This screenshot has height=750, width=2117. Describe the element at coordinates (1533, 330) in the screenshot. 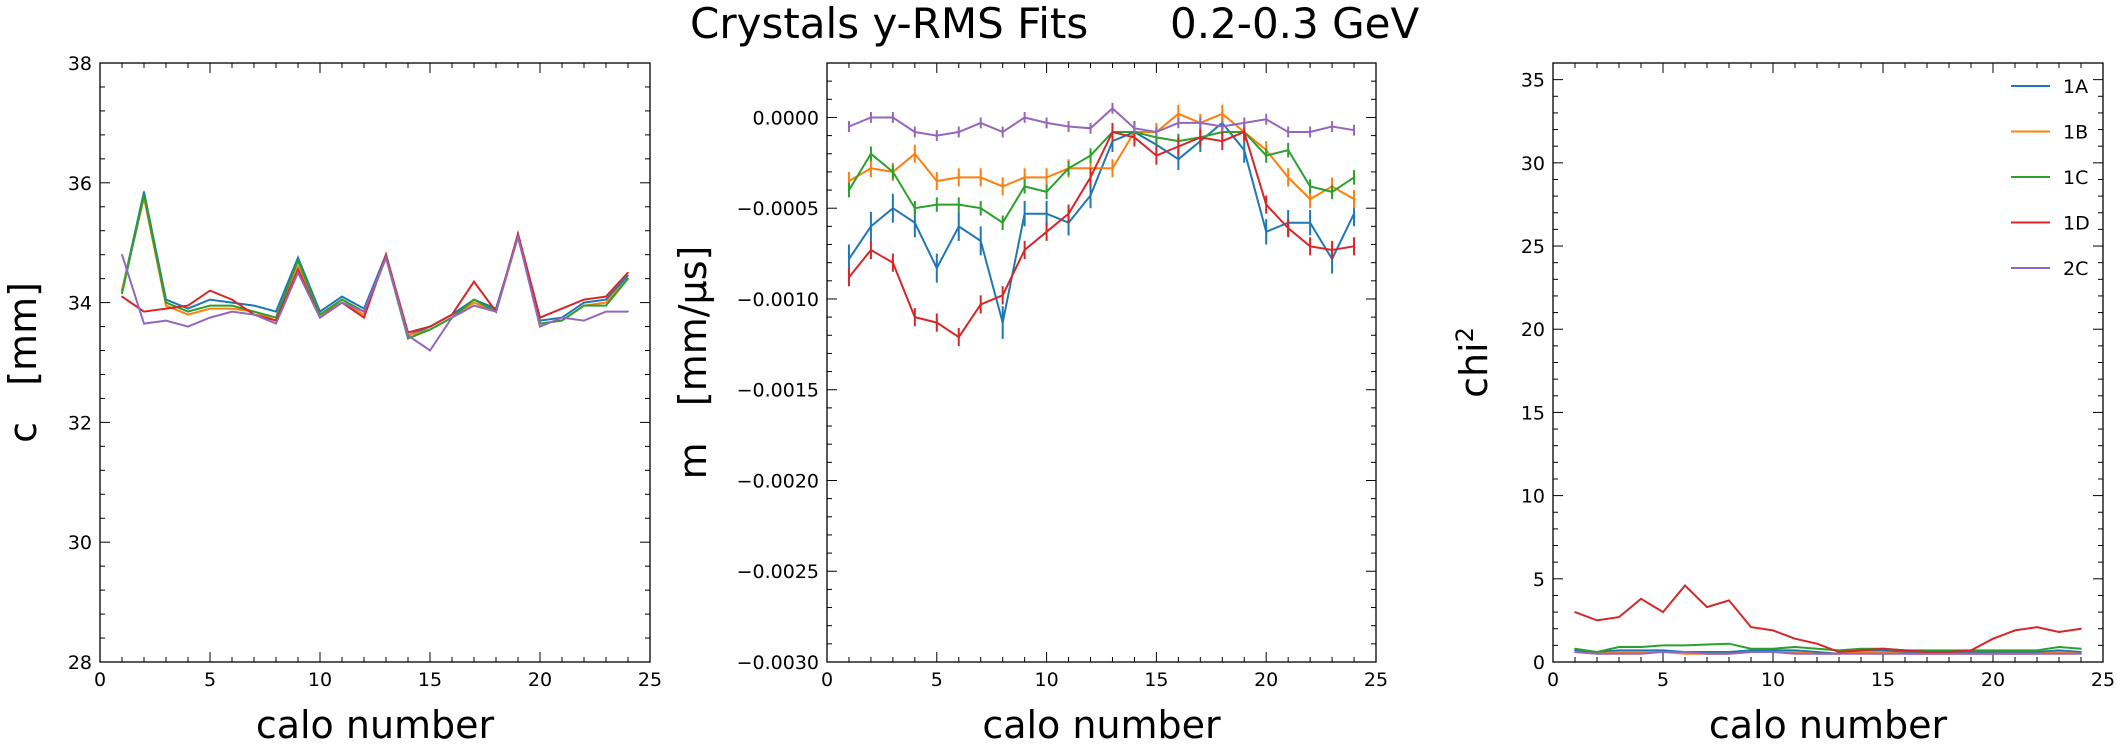

I see `y-tick-label: 20` at that location.